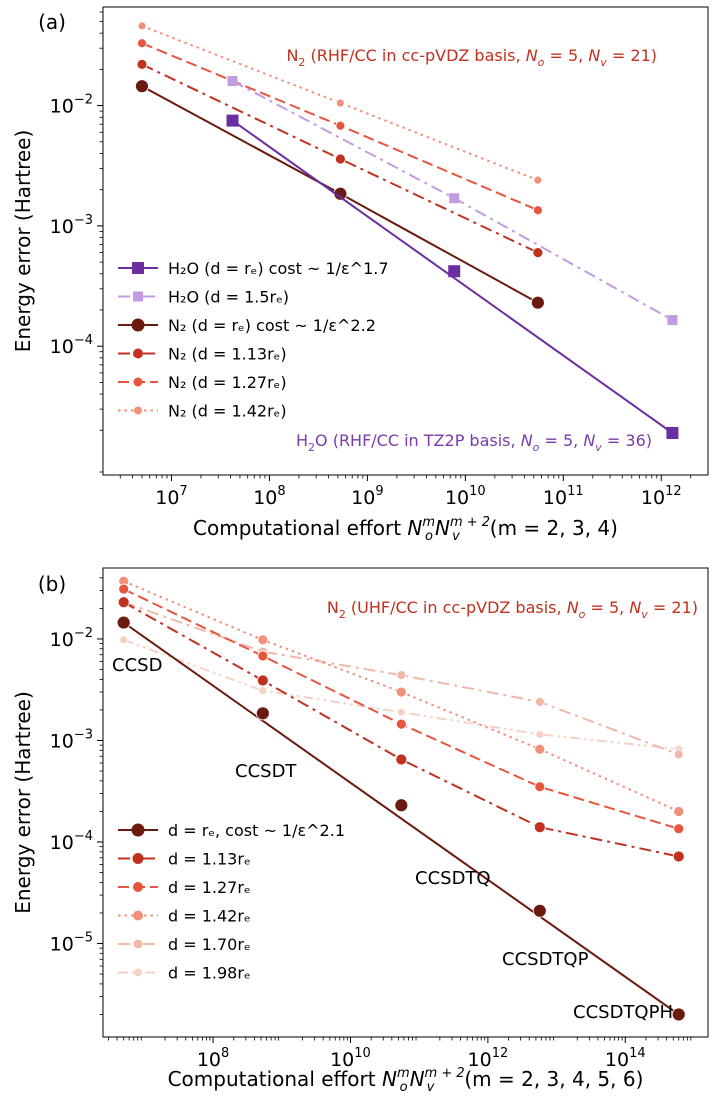 The width and height of the screenshot is (716, 1097). What do you see at coordinates (272, 325) in the screenshot?
I see `legend-label: N₂ (d = rₑ) cost ~ 1/ε^2.2` at bounding box center [272, 325].